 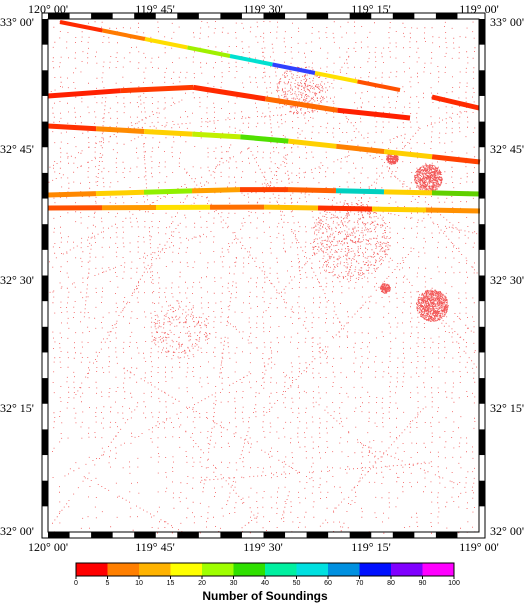 What do you see at coordinates (391, 583) in the screenshot?
I see `colorbar-tick-label: 80` at bounding box center [391, 583].